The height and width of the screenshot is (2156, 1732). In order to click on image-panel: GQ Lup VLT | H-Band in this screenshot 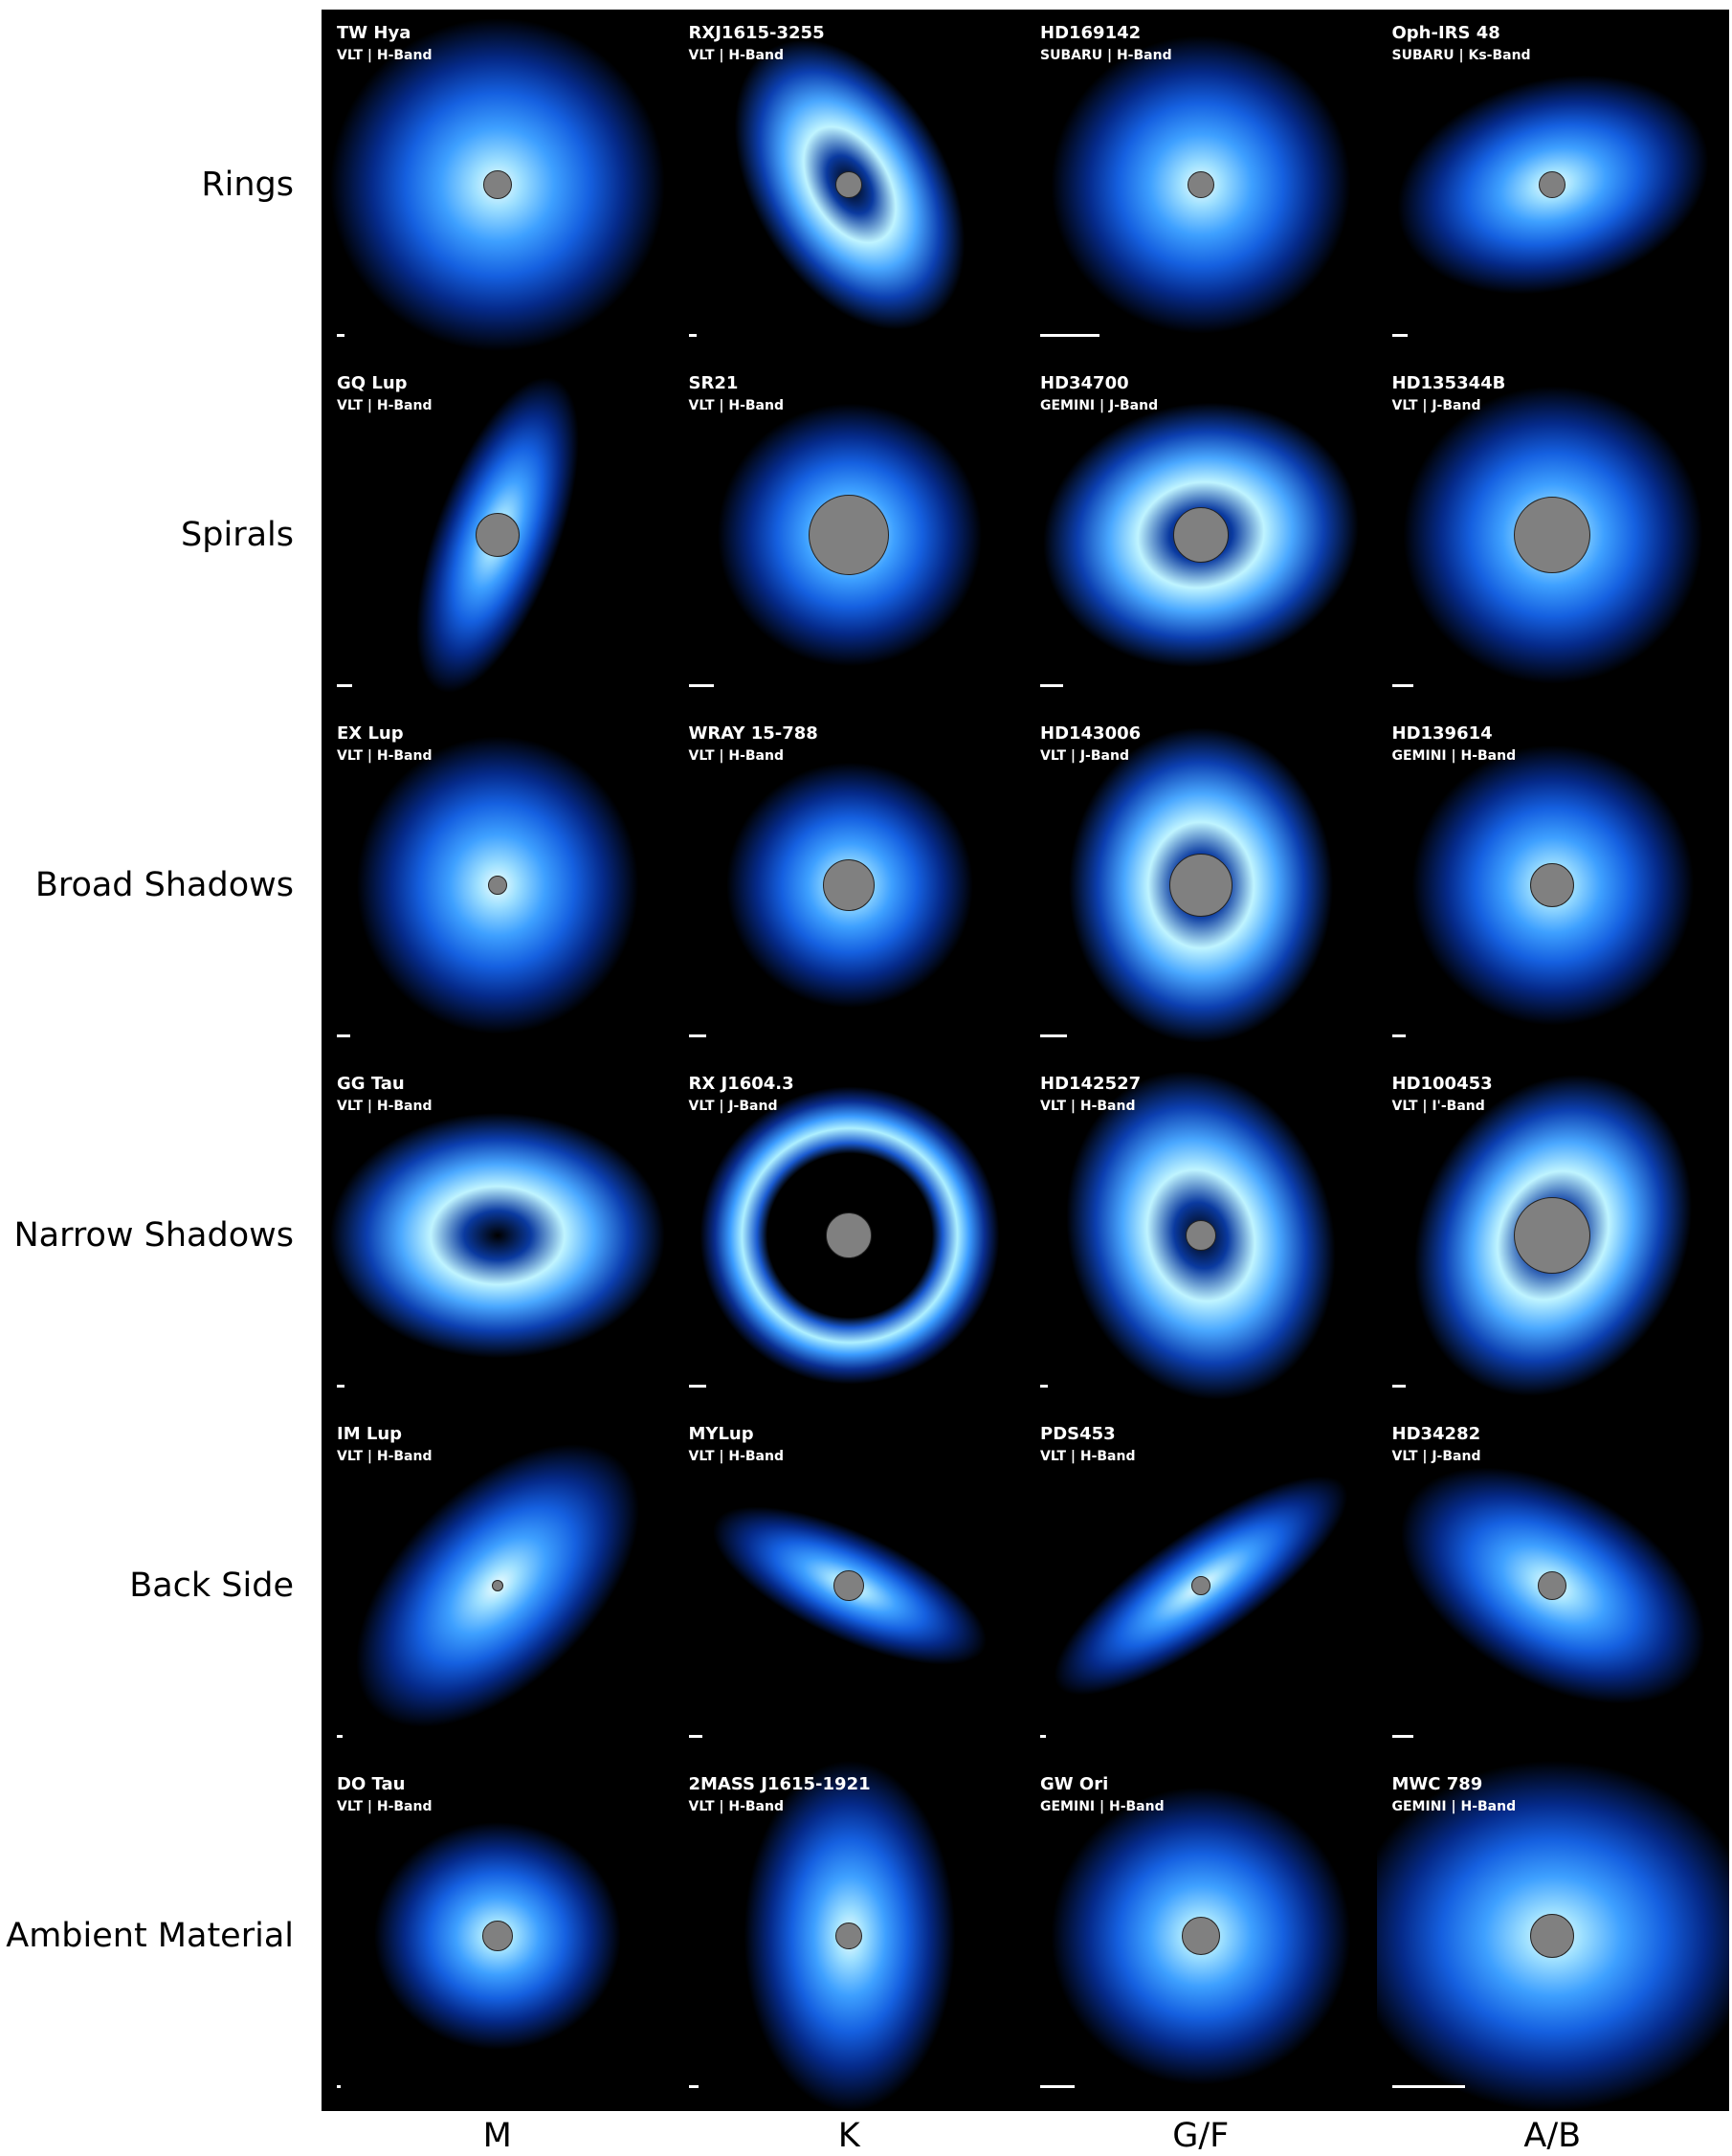, I will do `click(498, 535)`.